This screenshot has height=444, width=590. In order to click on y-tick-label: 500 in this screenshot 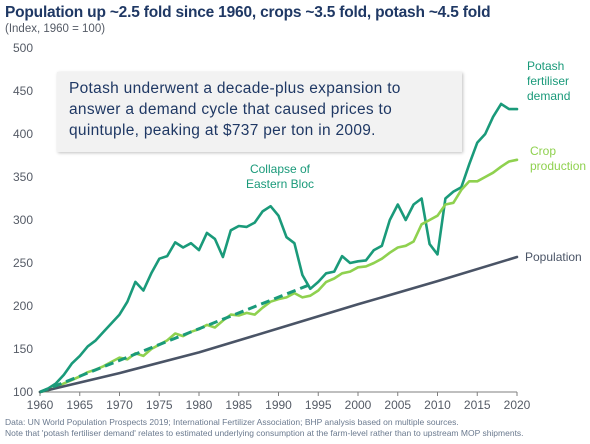, I will do `click(23, 48)`.